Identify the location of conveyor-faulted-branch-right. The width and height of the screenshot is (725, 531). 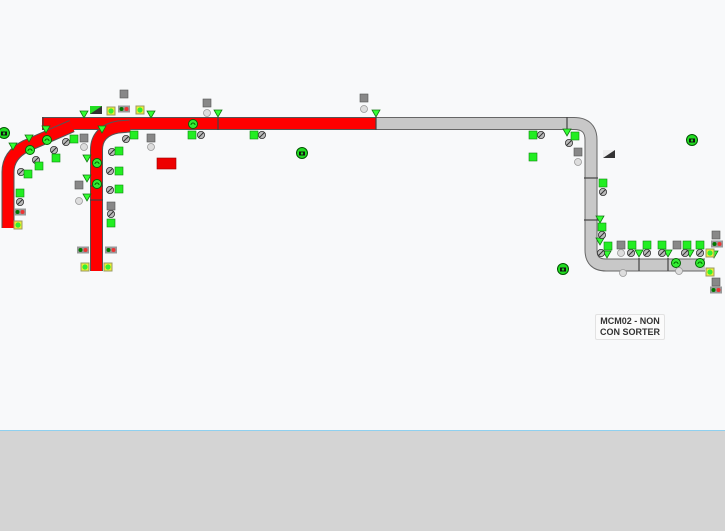
(110, 195).